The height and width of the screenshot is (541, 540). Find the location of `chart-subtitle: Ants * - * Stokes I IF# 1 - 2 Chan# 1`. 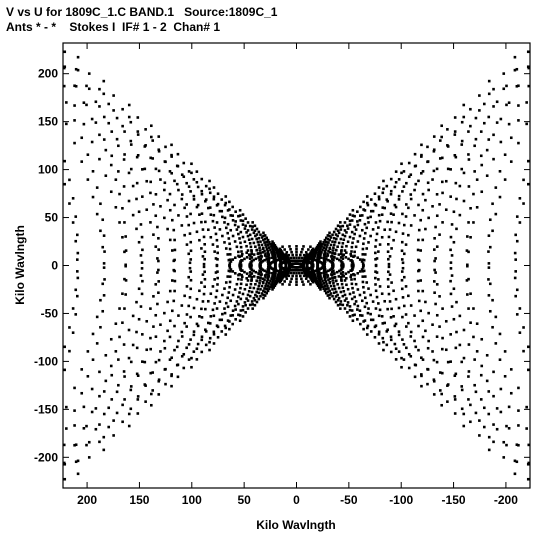

chart-subtitle: Ants * - * Stokes I IF# 1 - 2 Chan# 1 is located at coordinates (113, 27).